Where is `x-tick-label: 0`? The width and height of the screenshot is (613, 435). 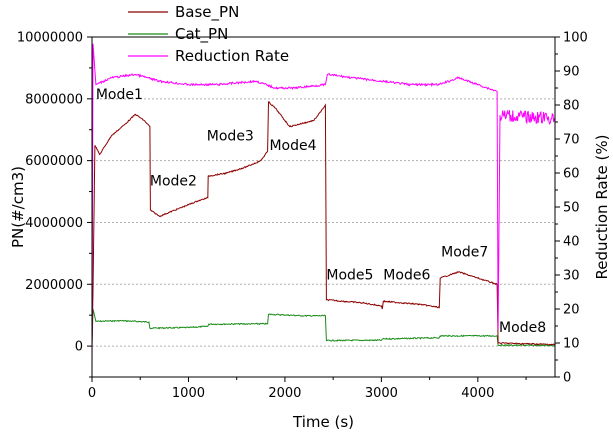 x-tick-label: 0 is located at coordinates (92, 393).